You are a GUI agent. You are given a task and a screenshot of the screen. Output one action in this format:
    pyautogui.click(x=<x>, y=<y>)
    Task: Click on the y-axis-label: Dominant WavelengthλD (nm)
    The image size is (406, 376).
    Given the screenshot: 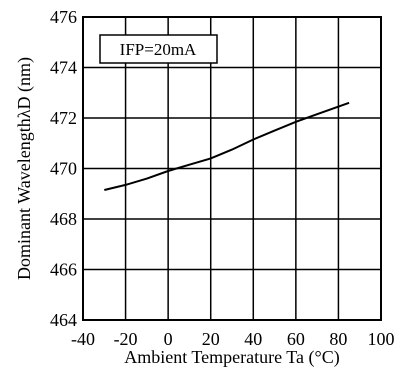 What is the action you would take?
    pyautogui.click(x=24, y=168)
    